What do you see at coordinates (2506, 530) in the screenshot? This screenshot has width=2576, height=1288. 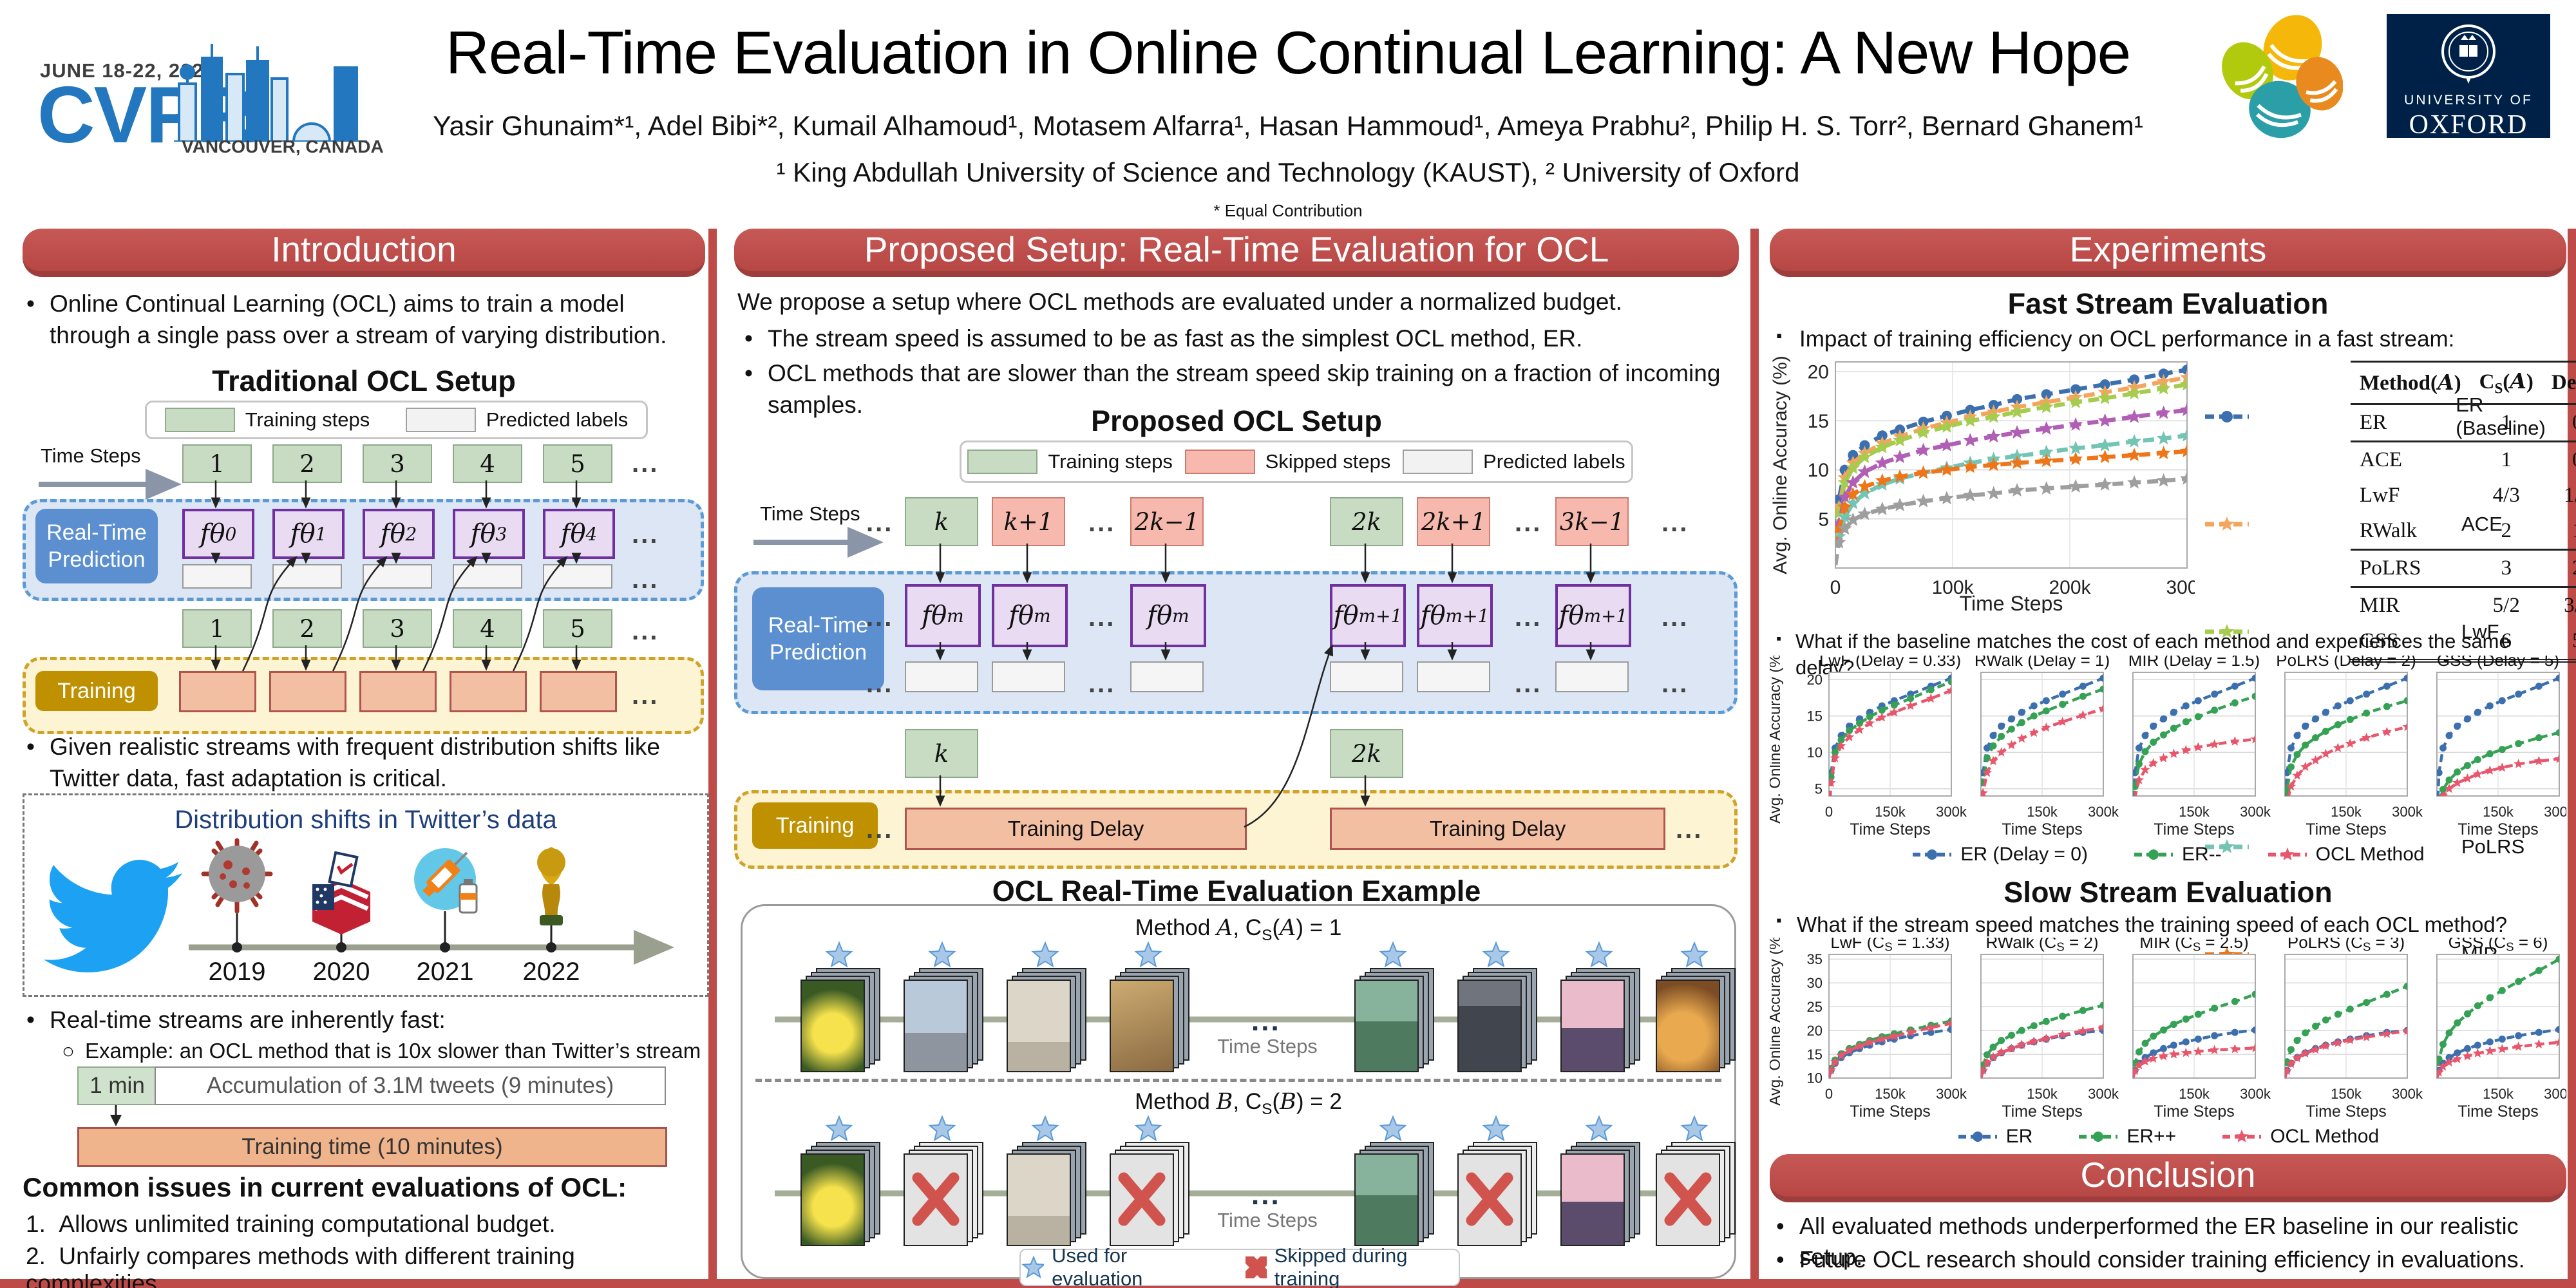 I see `table-cell: 2` at bounding box center [2506, 530].